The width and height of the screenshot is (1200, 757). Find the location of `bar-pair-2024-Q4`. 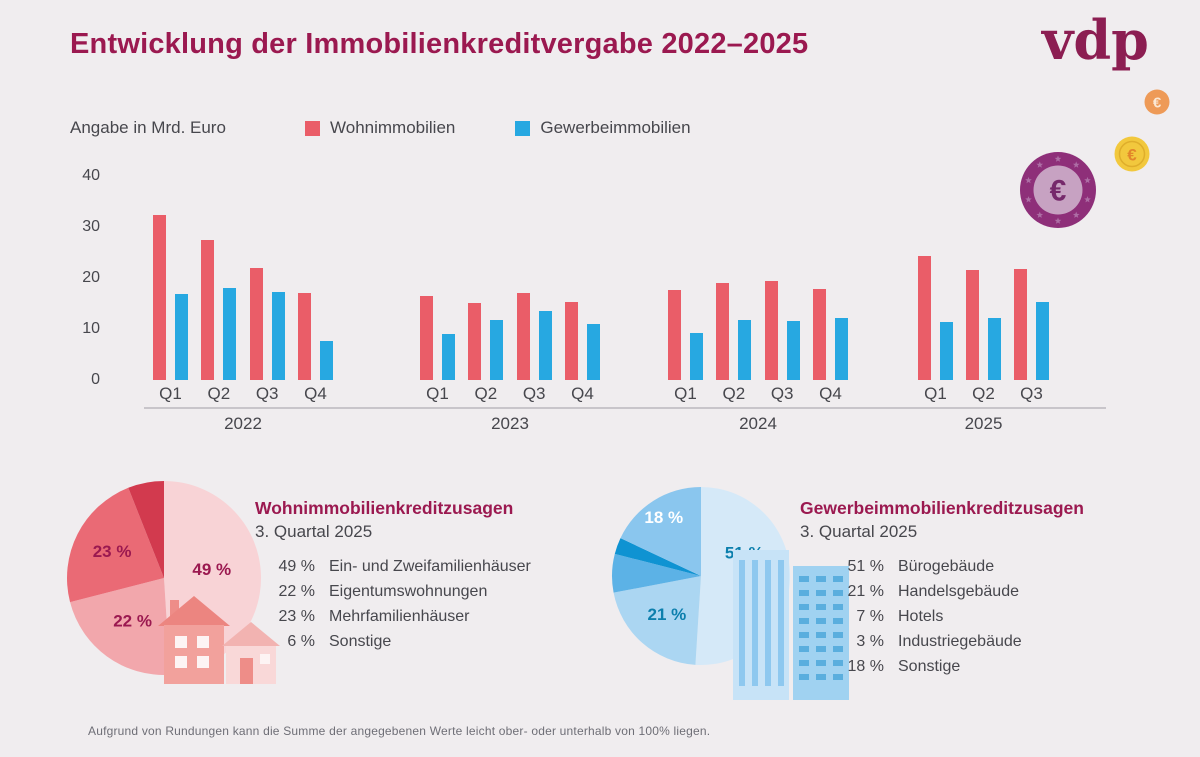

bar-pair-2024-Q4 is located at coordinates (830, 334).